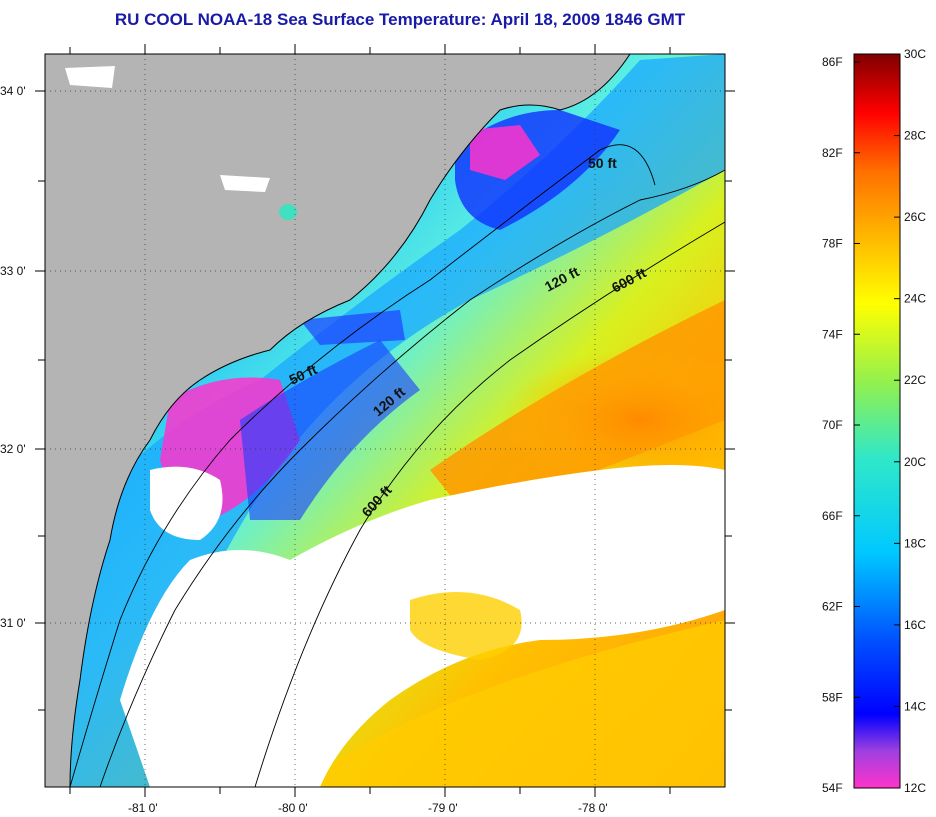  Describe the element at coordinates (512, 703) in the screenshot. I see `warm-south` at that location.